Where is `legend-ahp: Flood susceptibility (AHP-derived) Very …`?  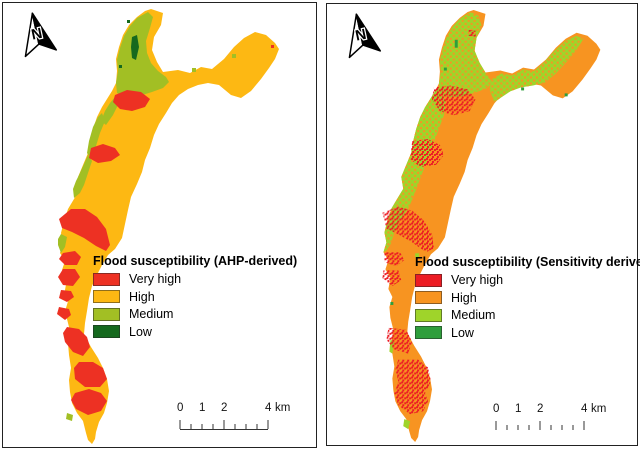
legend-ahp: Flood susceptibility (AHP-derived) Very … is located at coordinates (195, 296).